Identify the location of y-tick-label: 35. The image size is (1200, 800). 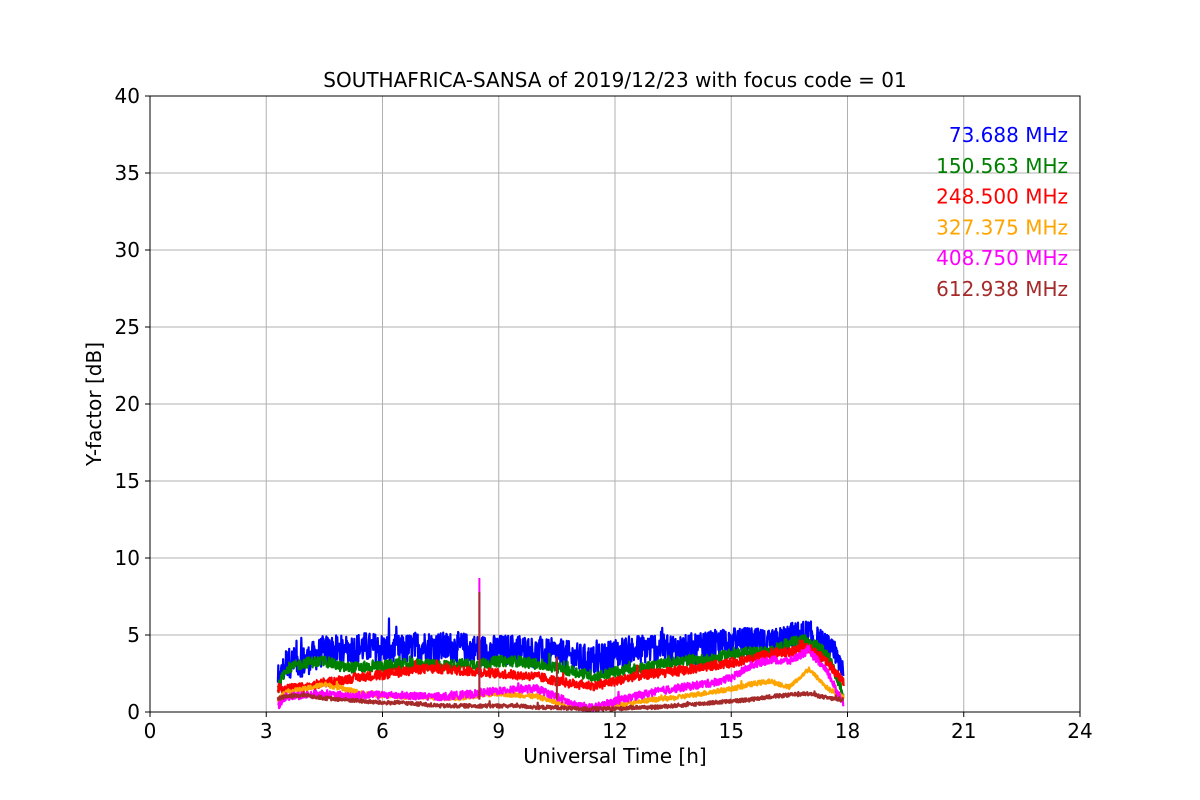
(127, 173).